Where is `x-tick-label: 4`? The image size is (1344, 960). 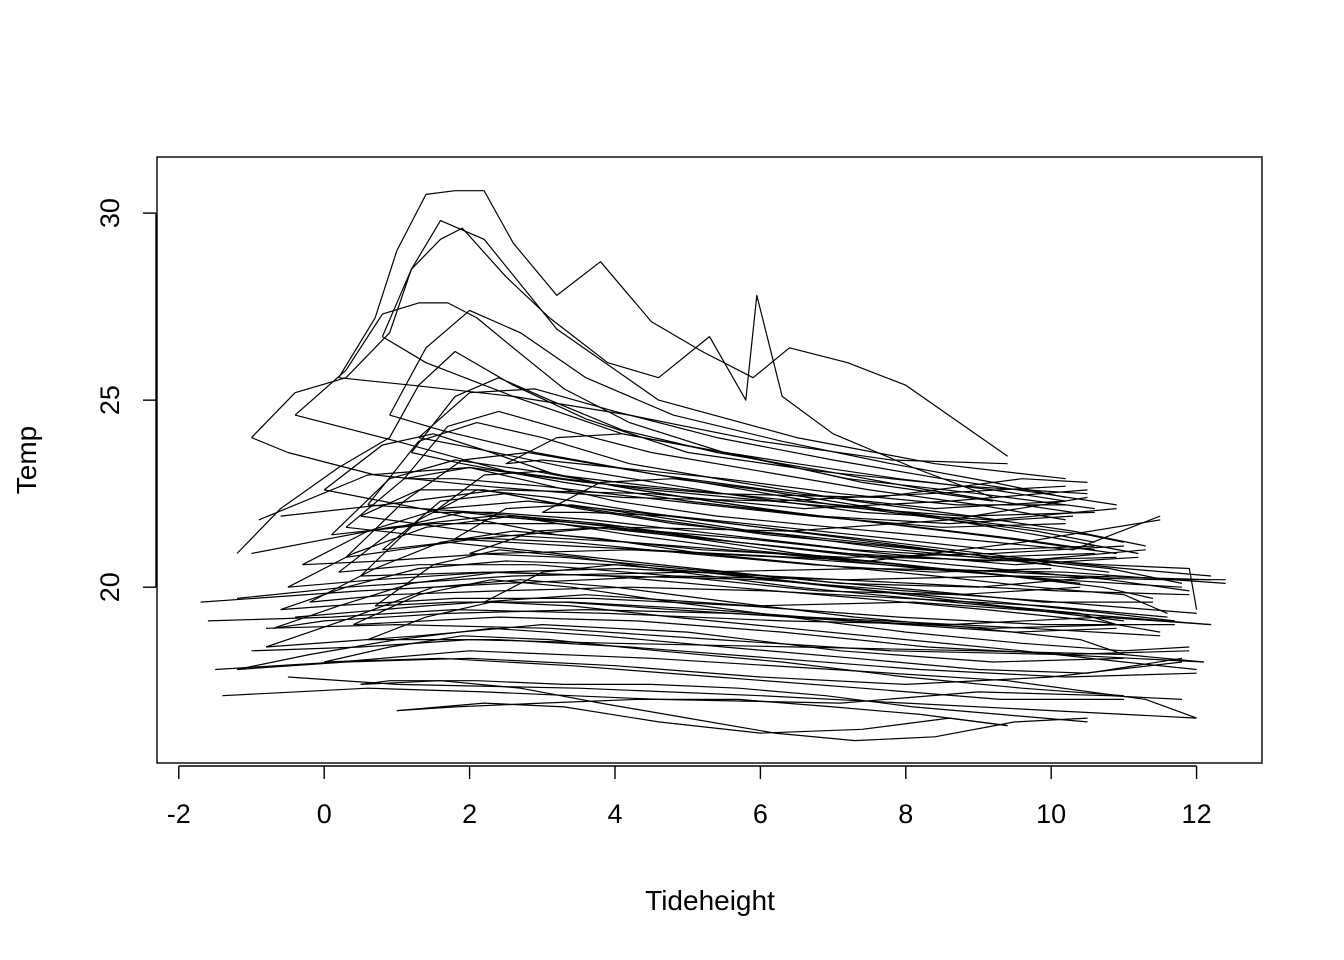 x-tick-label: 4 is located at coordinates (614, 814).